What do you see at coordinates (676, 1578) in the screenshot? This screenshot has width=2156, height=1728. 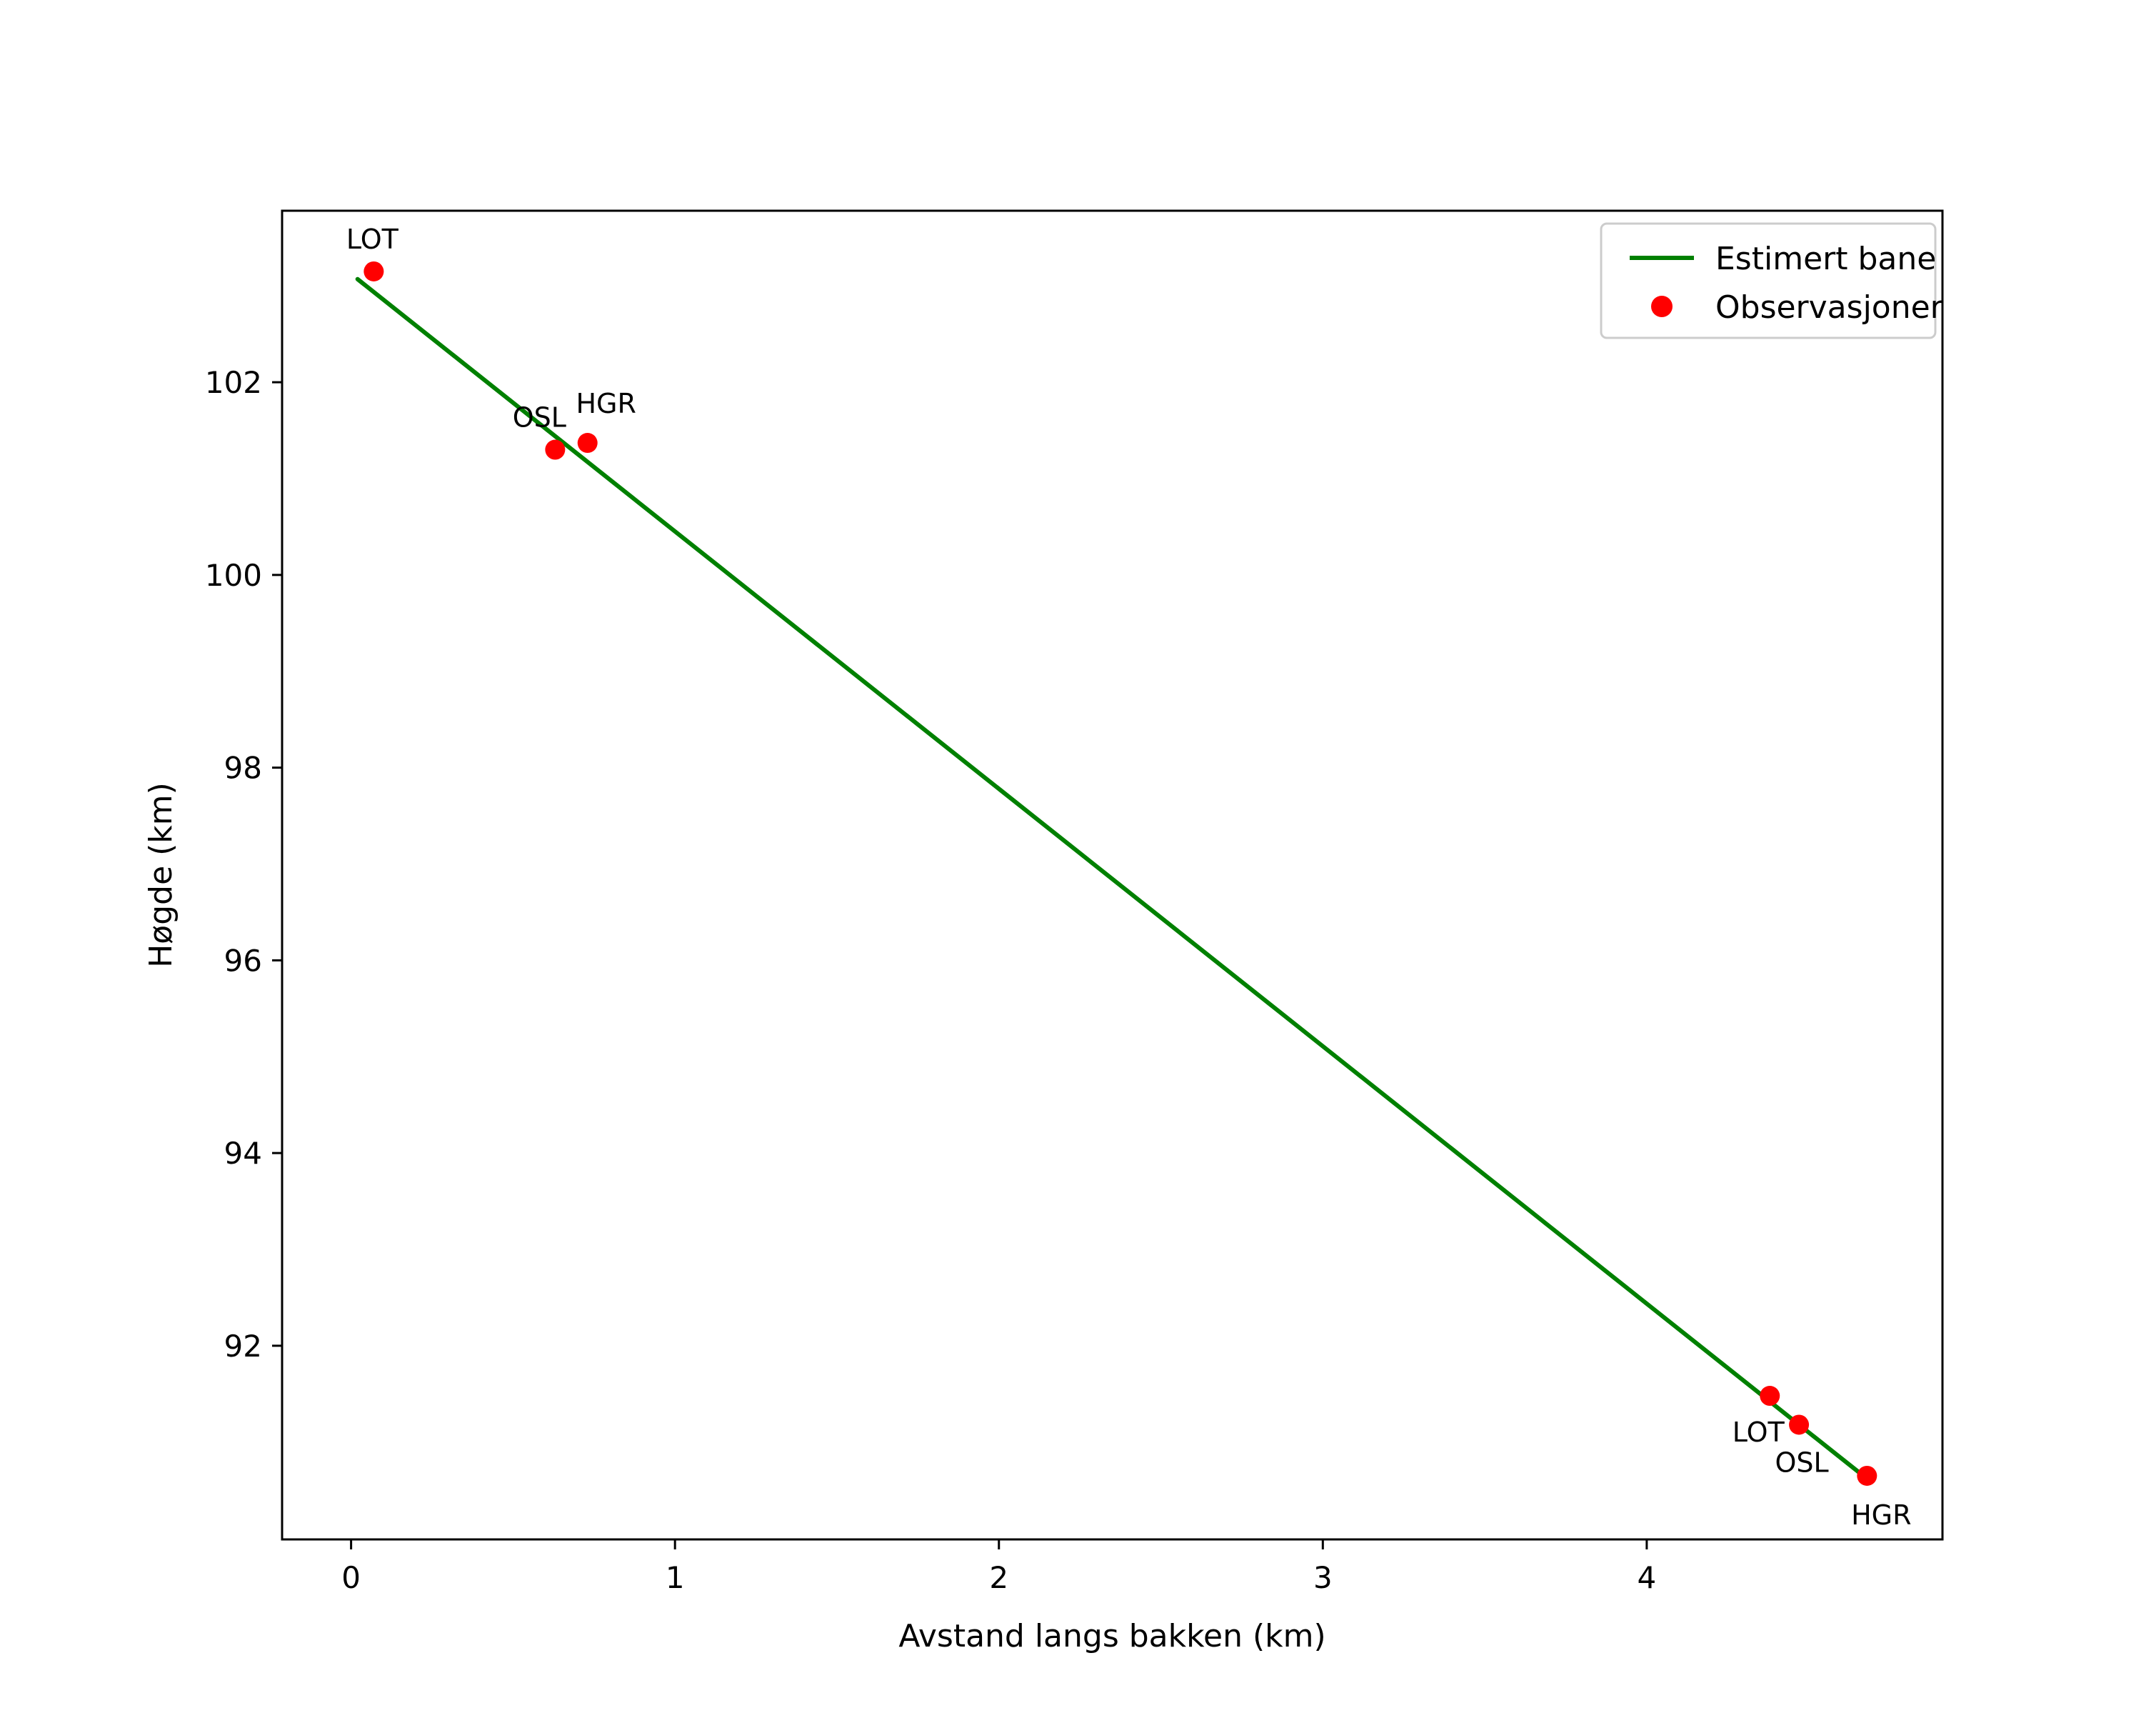 I see `x-tick-label: 1` at bounding box center [676, 1578].